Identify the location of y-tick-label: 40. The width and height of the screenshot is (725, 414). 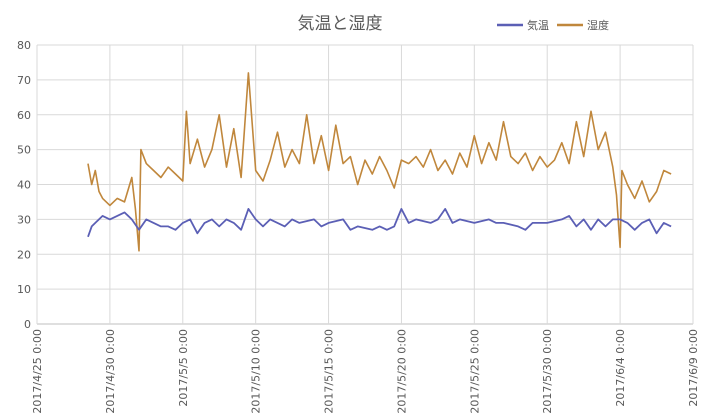
(24, 185).